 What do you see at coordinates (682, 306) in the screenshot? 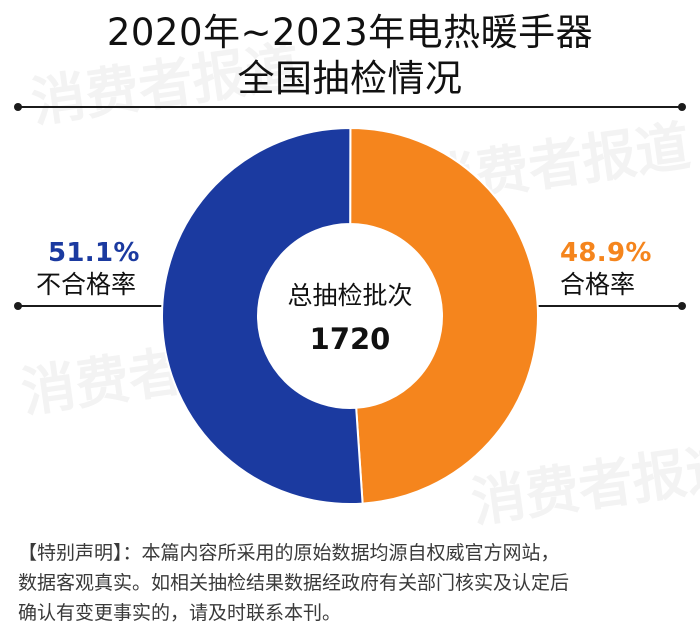
I see `leader-dot-right` at bounding box center [682, 306].